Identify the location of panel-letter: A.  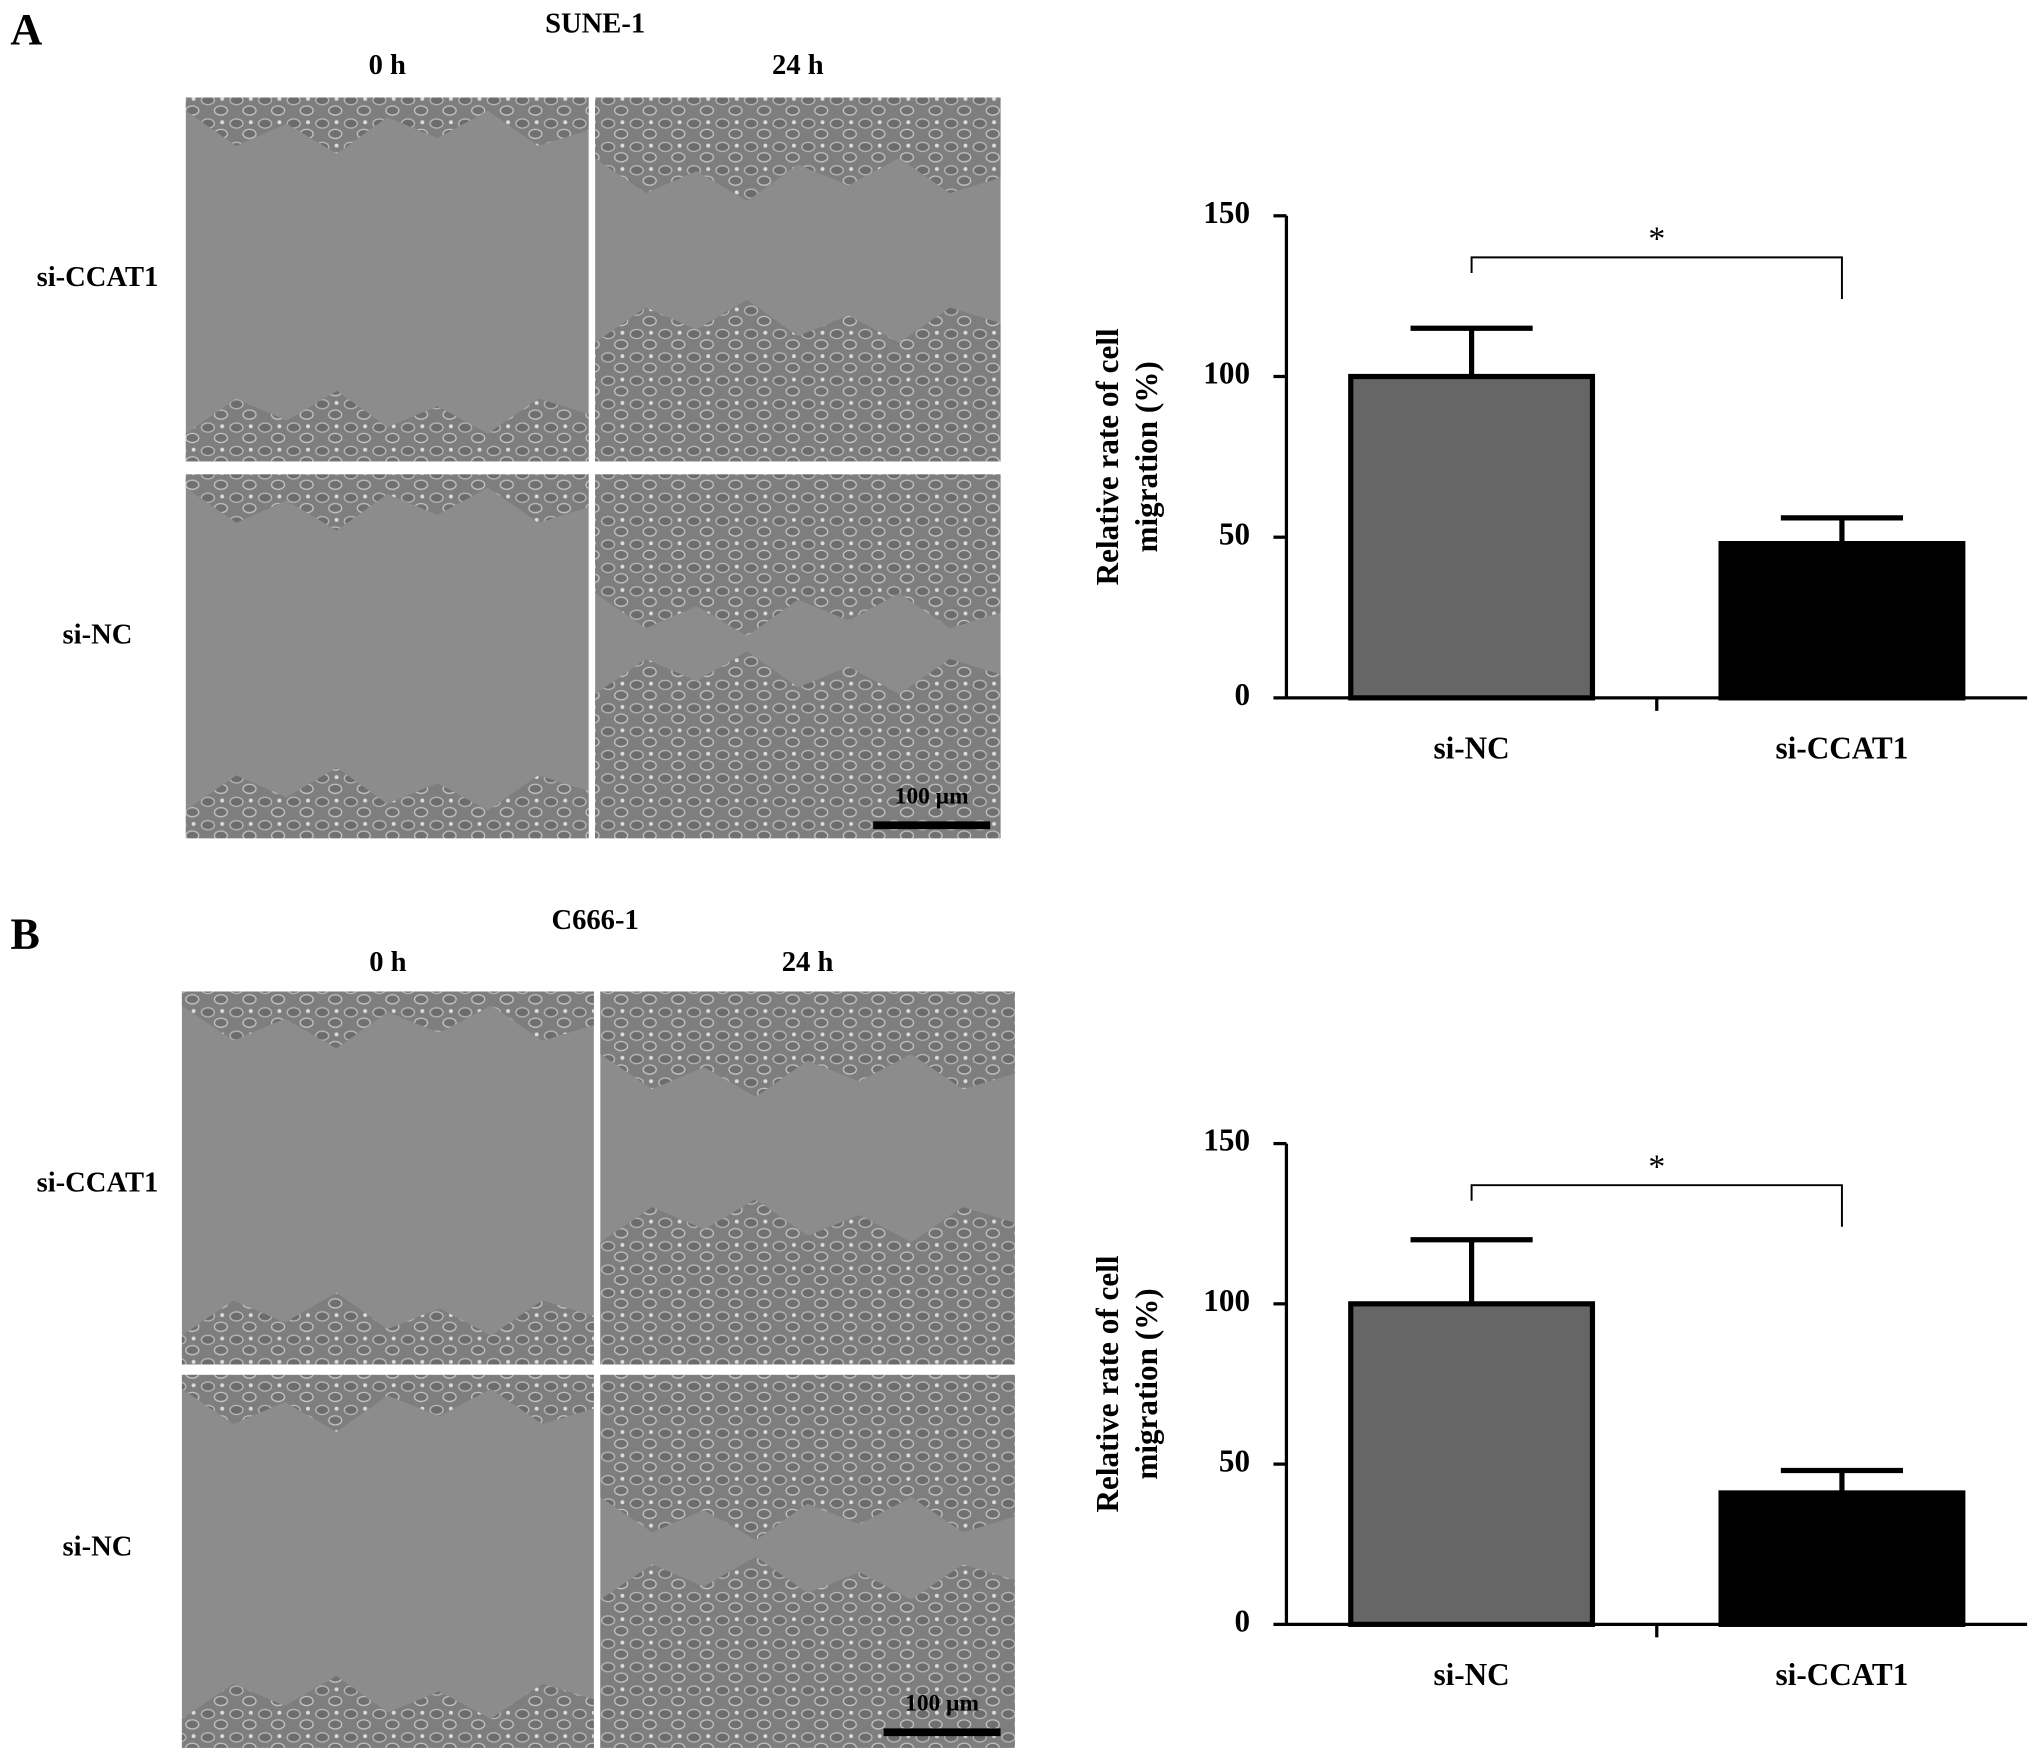
(26, 29).